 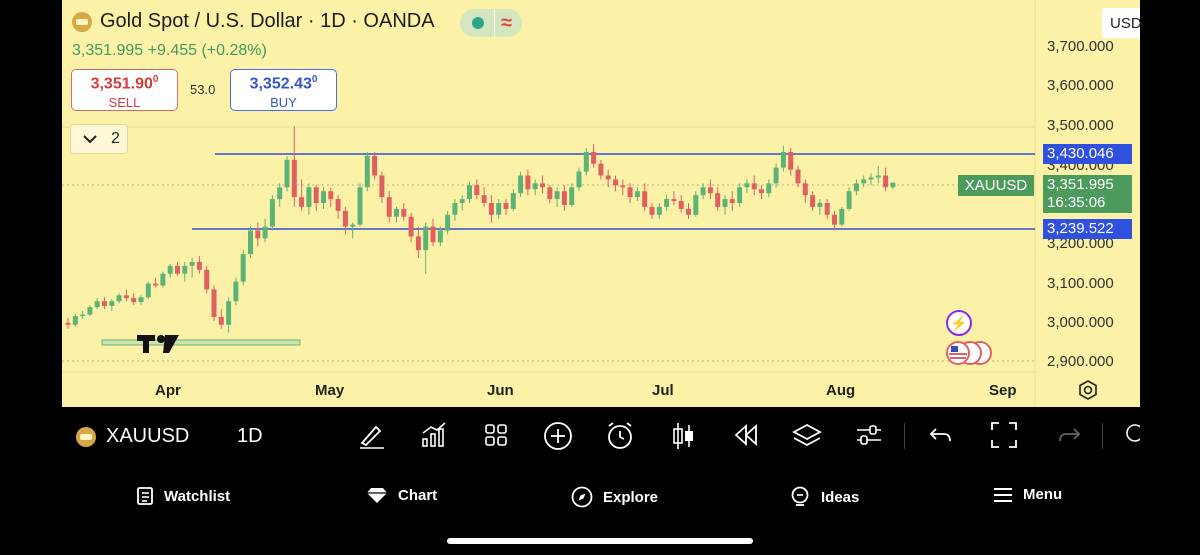 What do you see at coordinates (1080, 184) in the screenshot?
I see `last-price-value: 3,351.995` at bounding box center [1080, 184].